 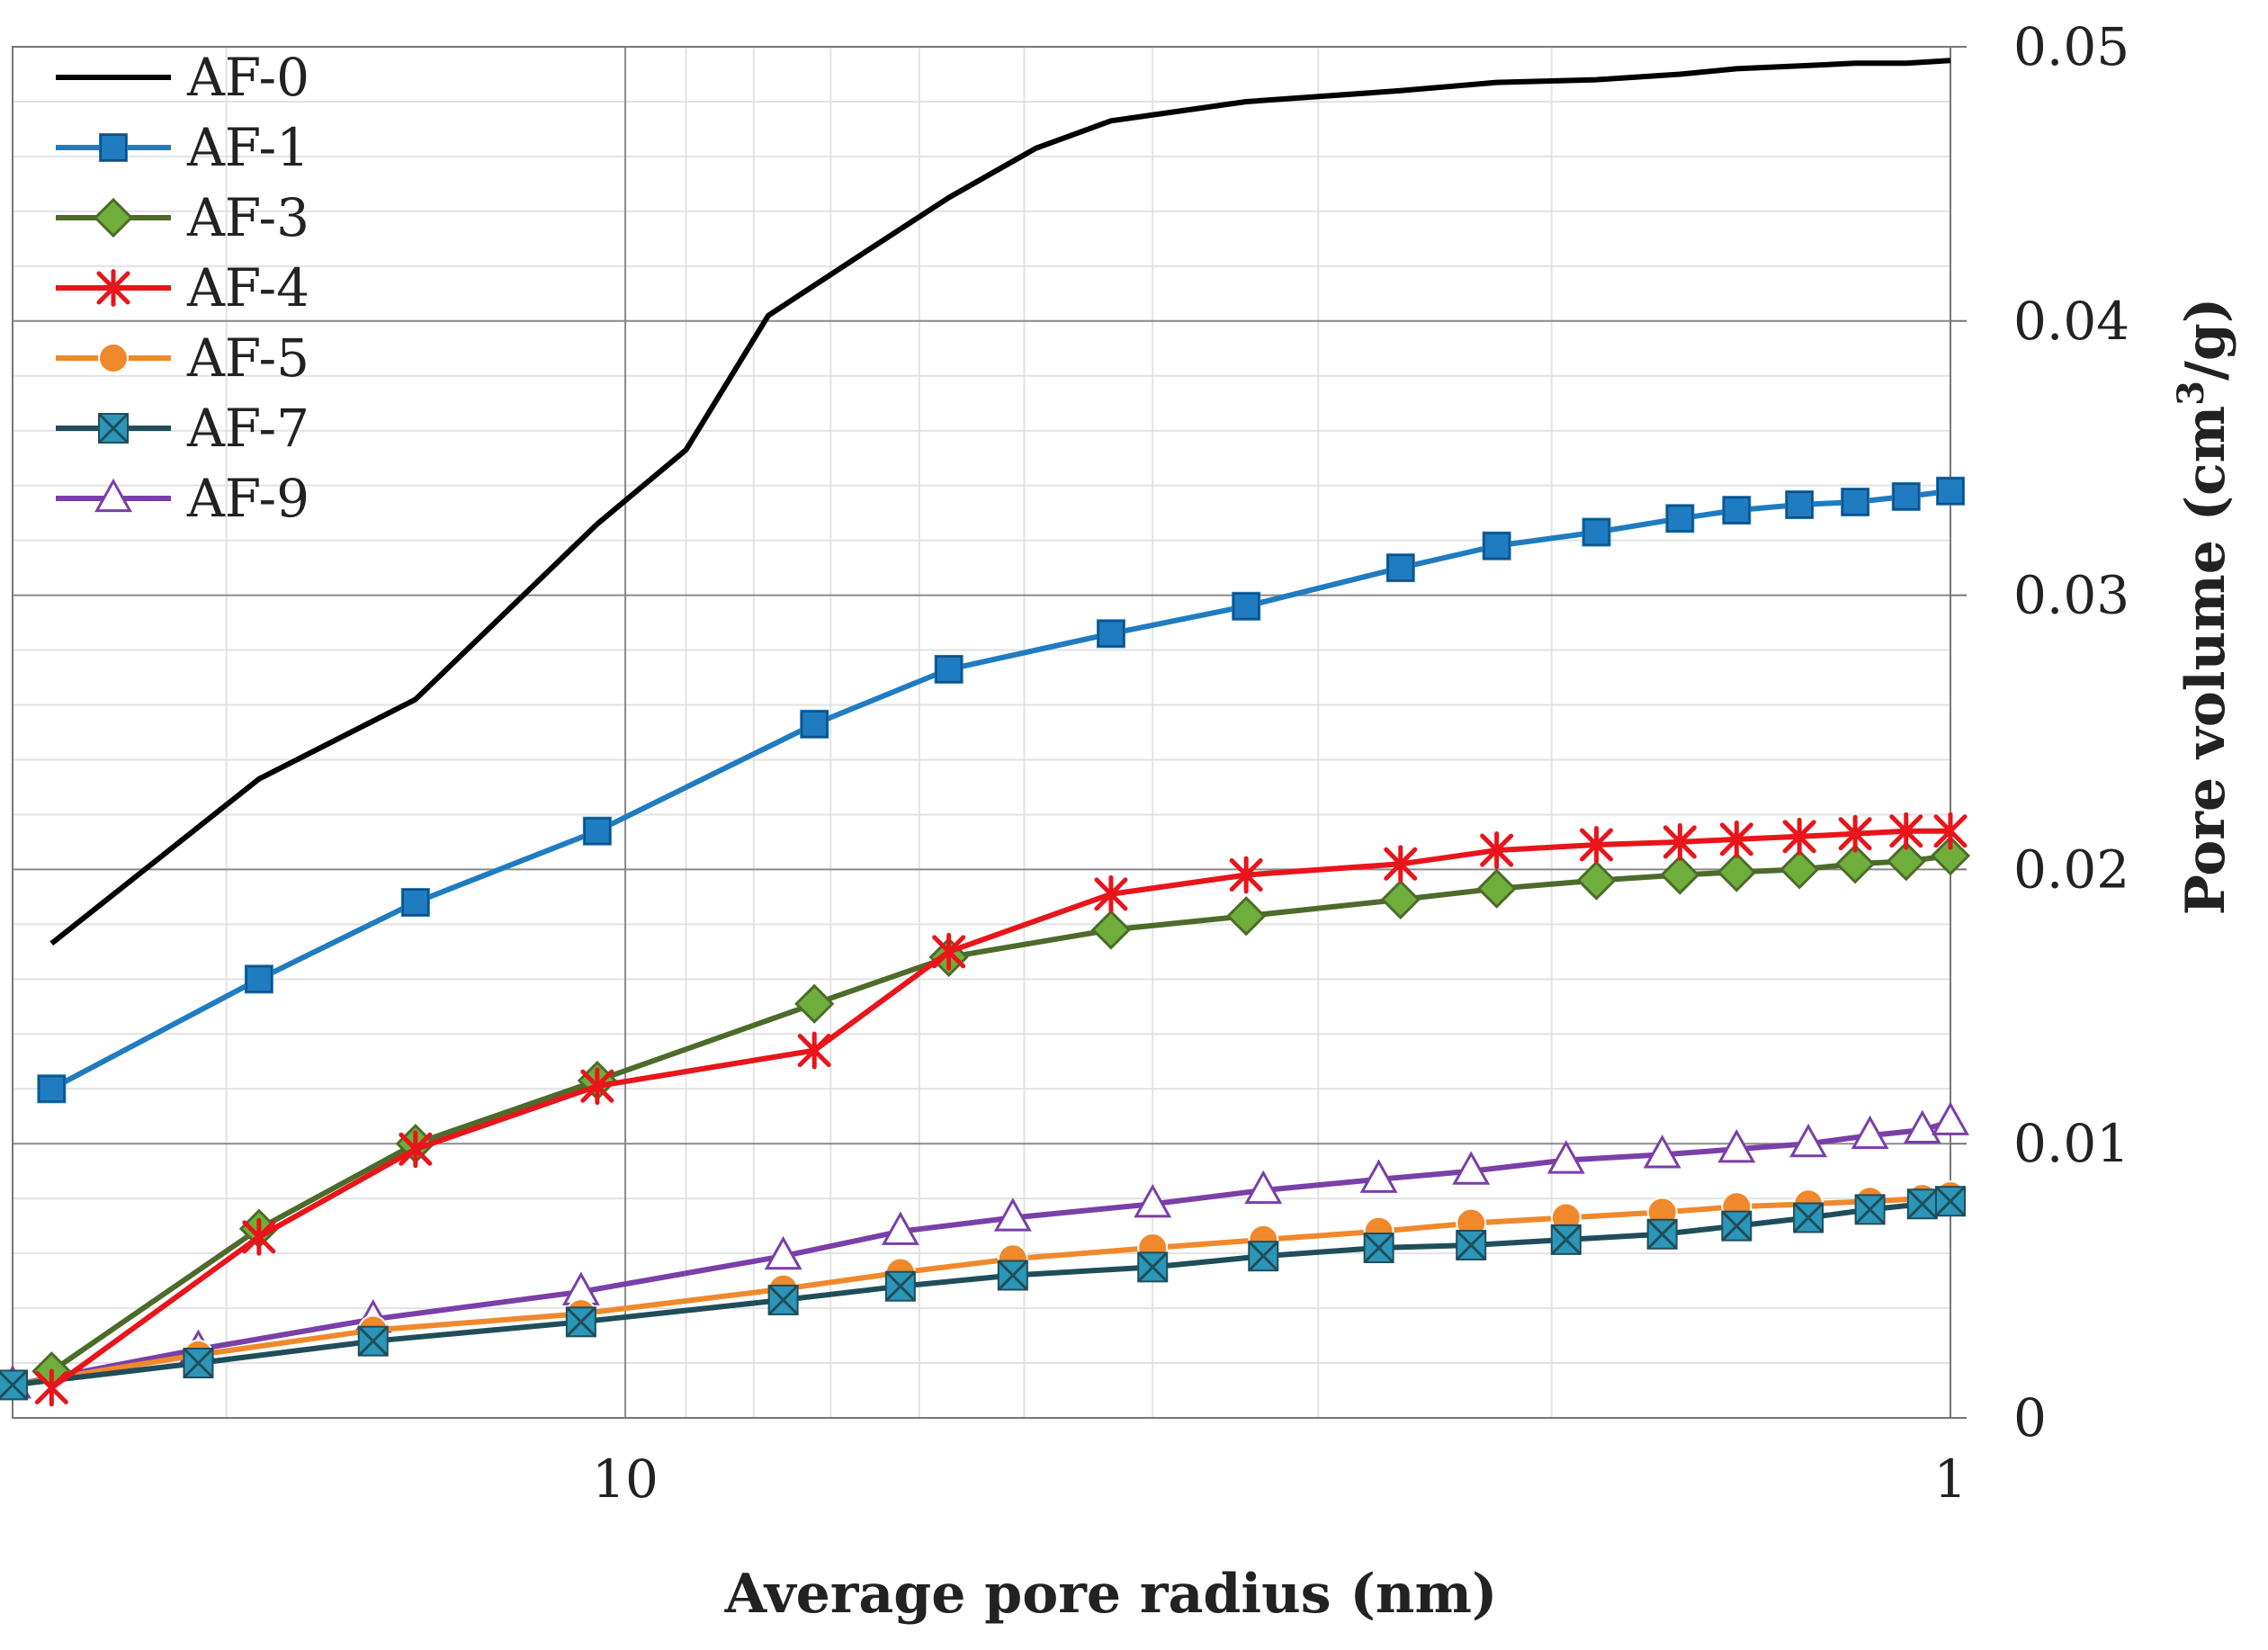 I want to click on circle-marker, so click(x=113, y=358).